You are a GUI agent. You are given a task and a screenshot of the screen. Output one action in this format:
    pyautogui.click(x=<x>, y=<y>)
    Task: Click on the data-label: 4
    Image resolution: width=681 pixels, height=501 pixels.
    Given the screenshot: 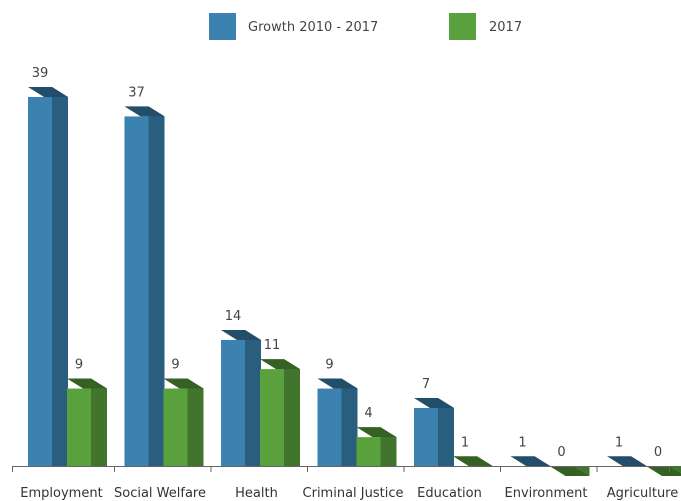 What is the action you would take?
    pyautogui.click(x=368, y=413)
    